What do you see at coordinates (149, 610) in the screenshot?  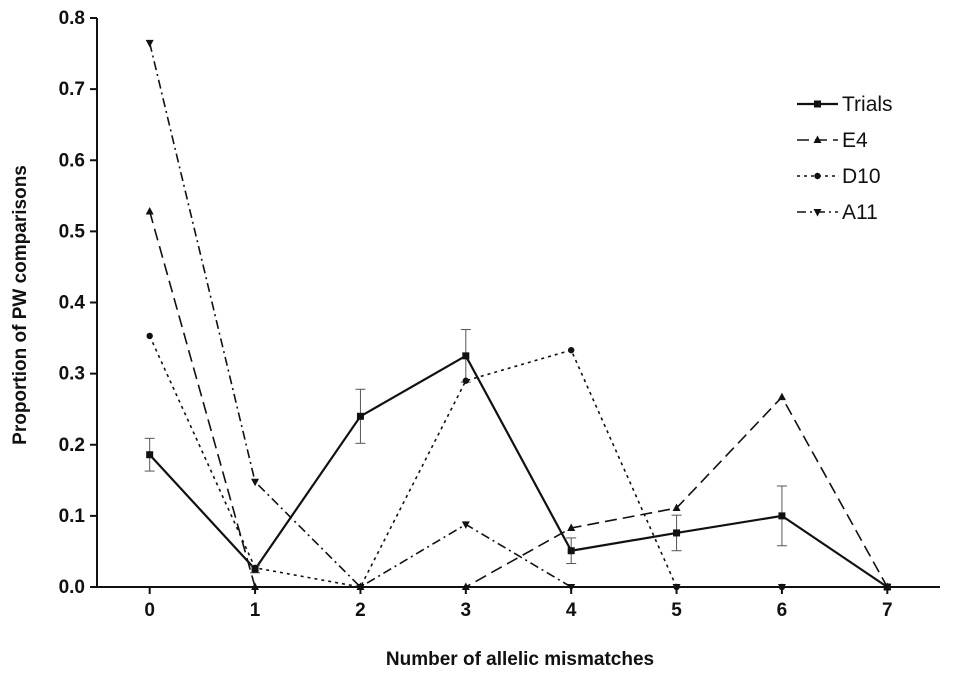 I see `x-tick-label: 0` at bounding box center [149, 610].